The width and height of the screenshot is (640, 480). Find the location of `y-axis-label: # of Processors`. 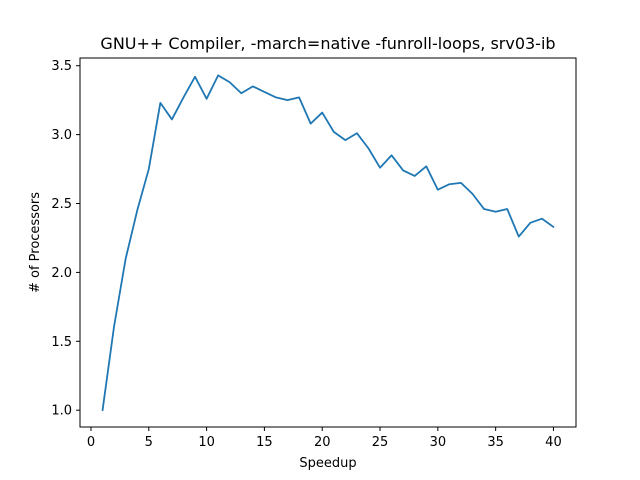

y-axis-label: # of Processors is located at coordinates (35, 242).